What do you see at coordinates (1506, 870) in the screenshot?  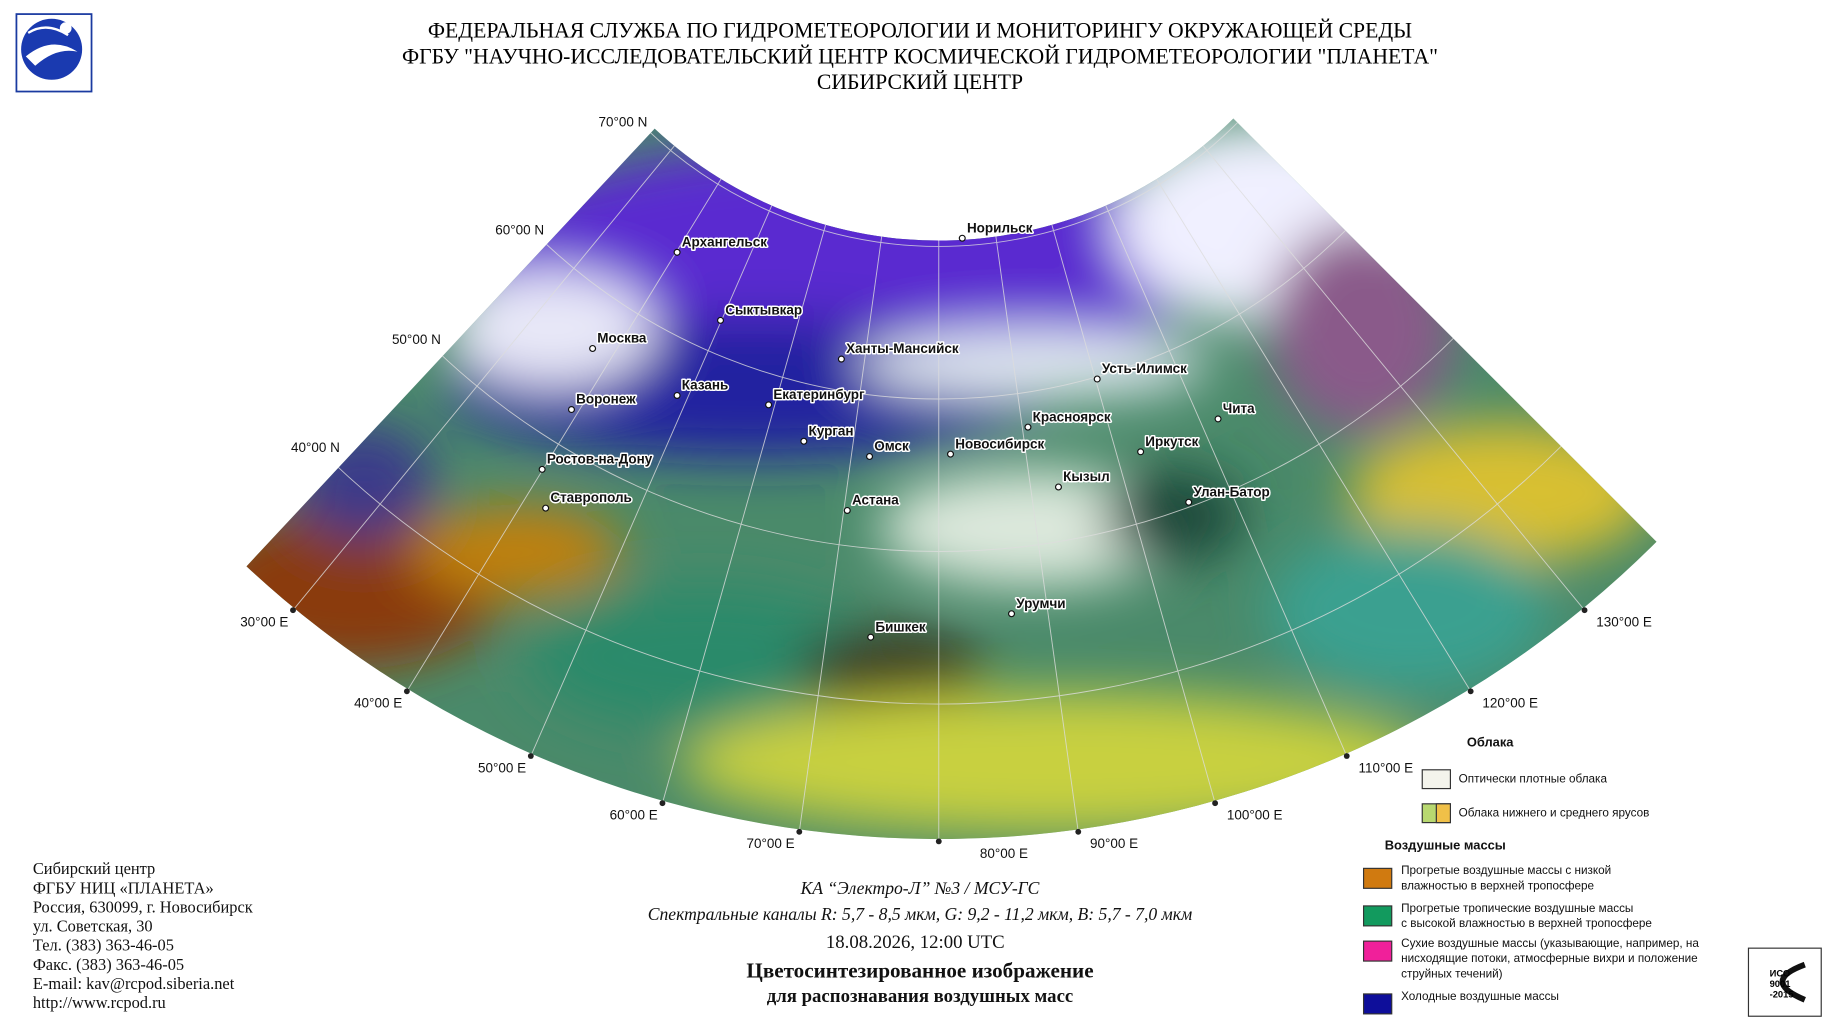 I see `legend-text: Прогретые воздушные массы с низкой` at bounding box center [1506, 870].